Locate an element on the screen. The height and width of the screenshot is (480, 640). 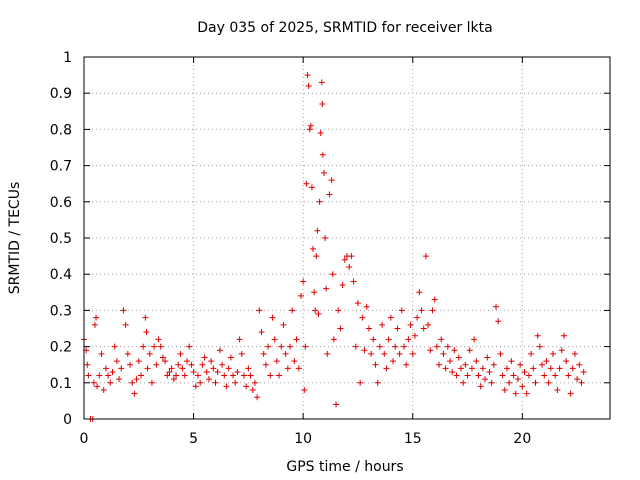
x-tick-label: 10 is located at coordinates (303, 439).